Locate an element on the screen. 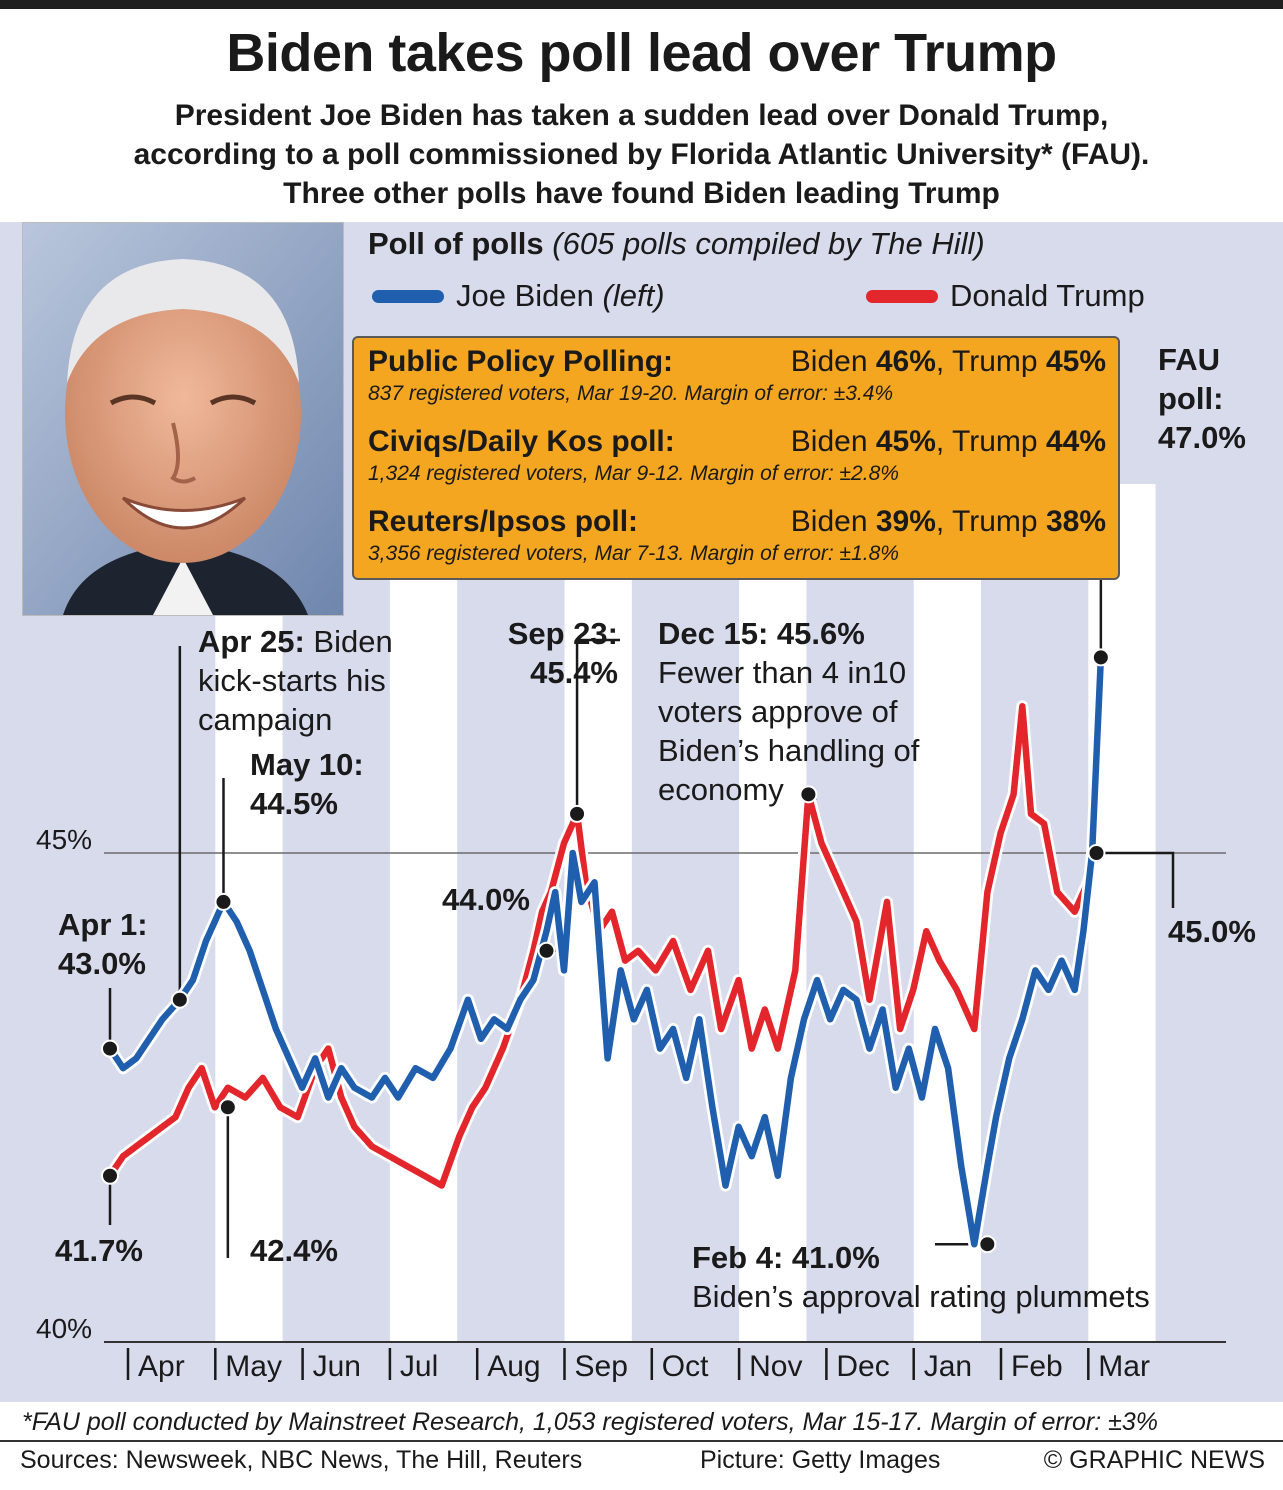 Image resolution: width=1283 pixels, height=1490 pixels. ytick-40: 40% is located at coordinates (64, 1328).